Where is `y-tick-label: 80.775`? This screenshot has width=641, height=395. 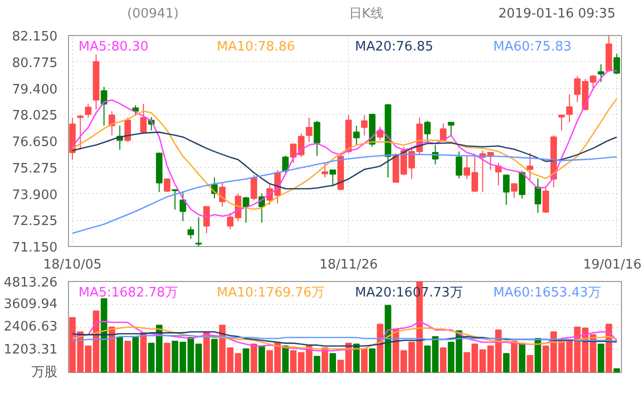 y-tick-label: 80.775 is located at coordinates (35, 63).